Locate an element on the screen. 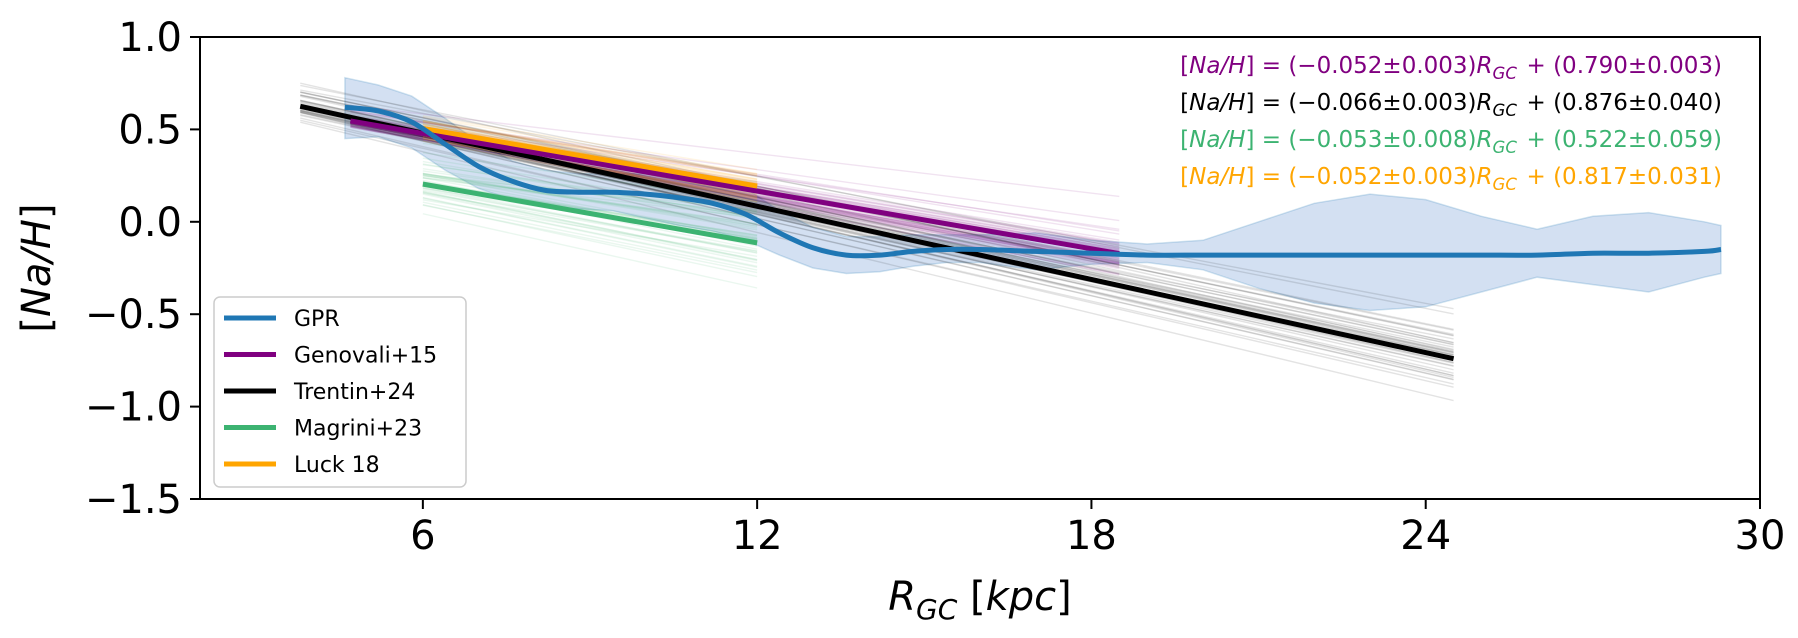 The image size is (1798, 638). y-tick-label: −0.5 is located at coordinates (133, 315).